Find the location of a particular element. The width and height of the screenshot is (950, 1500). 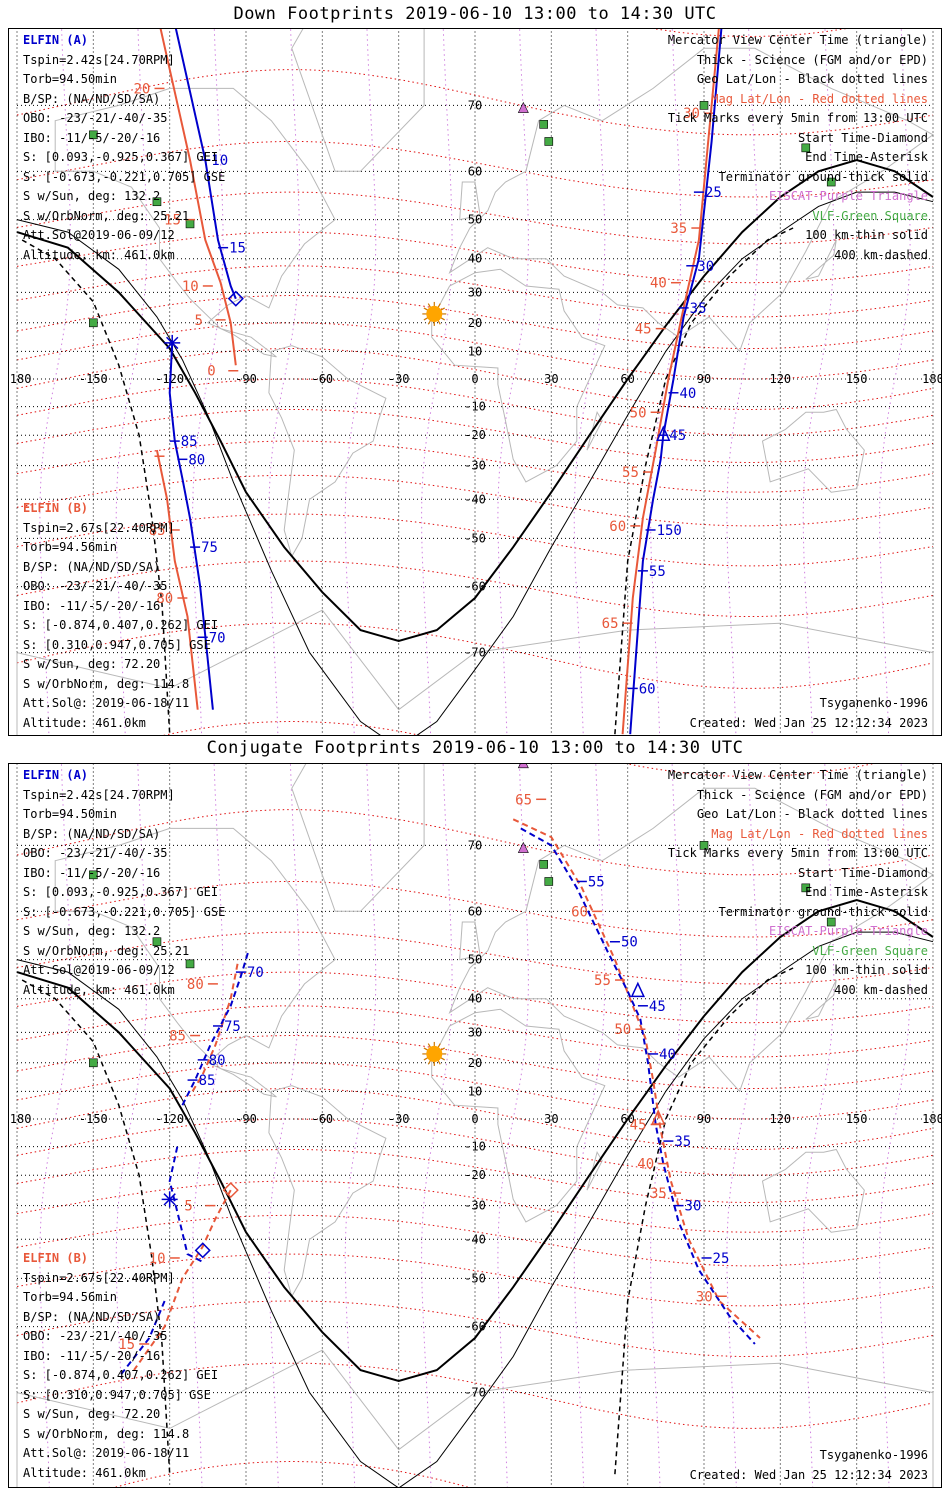

center-time-triangle-icon is located at coordinates (638, 989).